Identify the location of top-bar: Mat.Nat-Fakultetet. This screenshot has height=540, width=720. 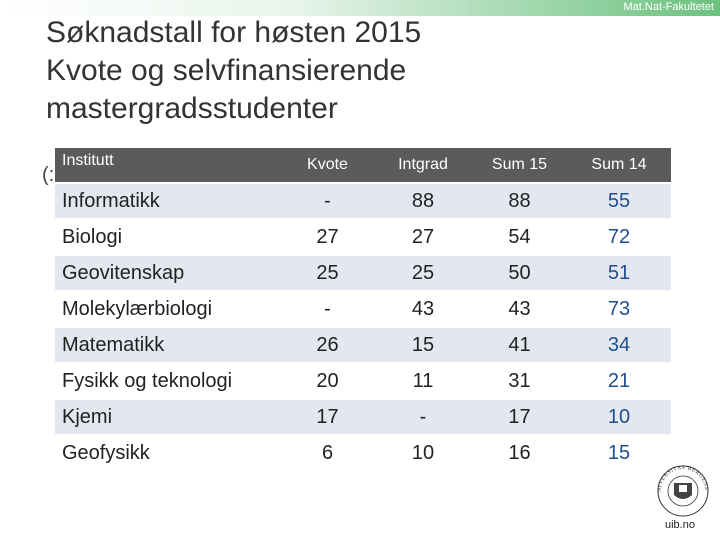
(360, 8).